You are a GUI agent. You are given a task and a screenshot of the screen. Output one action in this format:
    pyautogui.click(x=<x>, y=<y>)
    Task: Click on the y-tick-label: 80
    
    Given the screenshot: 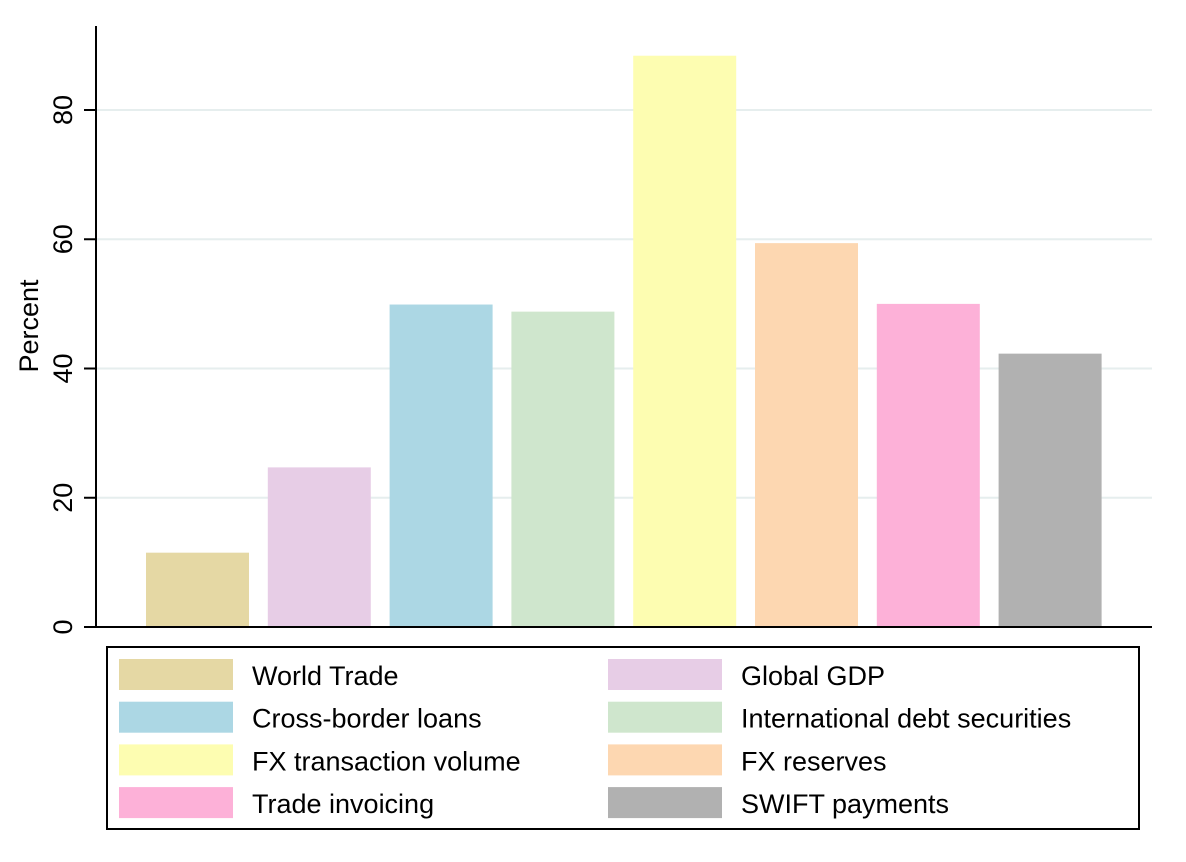 What is the action you would take?
    pyautogui.click(x=63, y=110)
    